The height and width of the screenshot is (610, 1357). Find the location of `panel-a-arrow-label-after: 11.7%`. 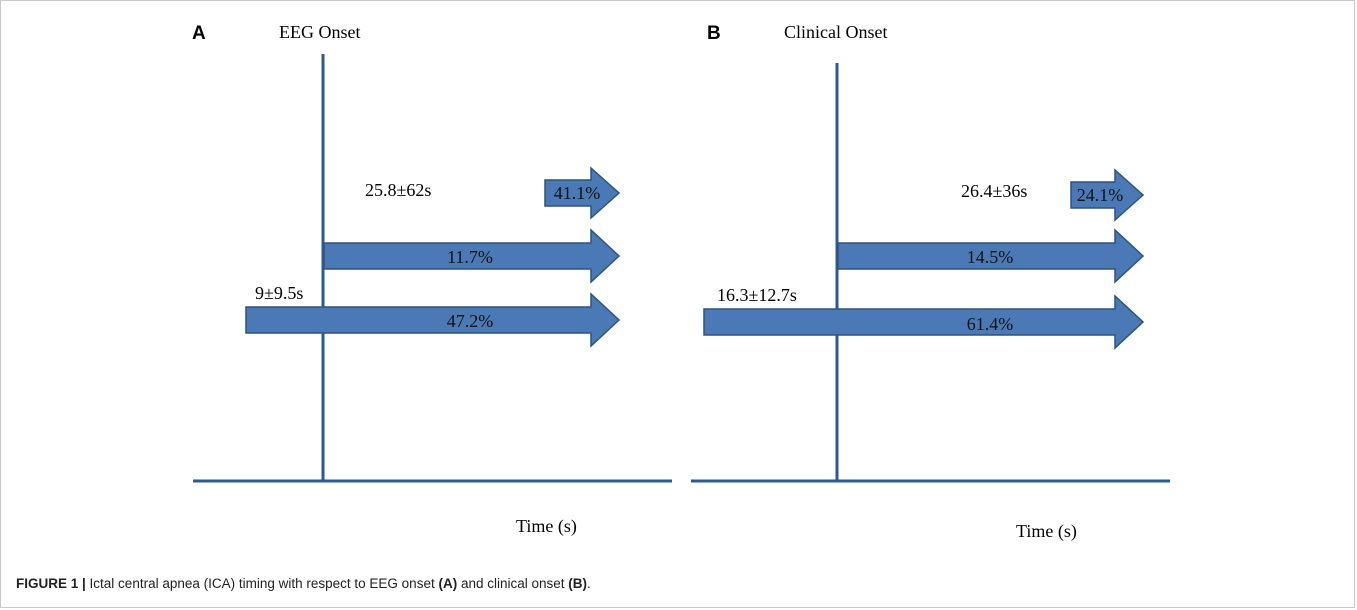

panel-a-arrow-label-after: 11.7% is located at coordinates (470, 257).